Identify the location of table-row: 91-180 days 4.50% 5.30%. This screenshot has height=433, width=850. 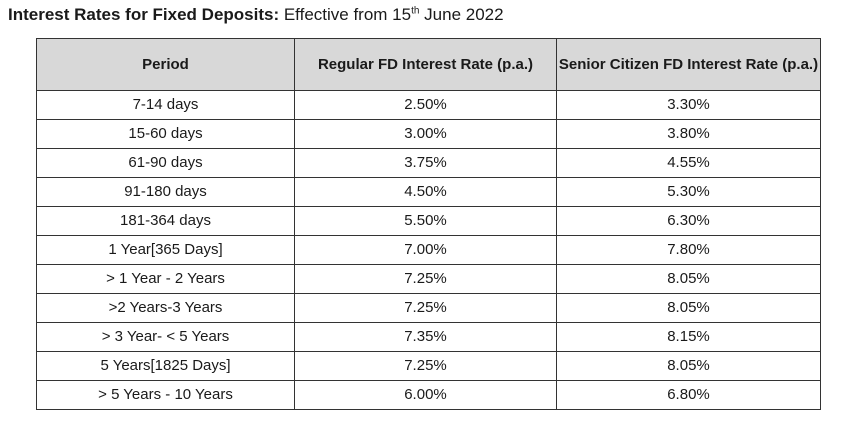
(428, 192).